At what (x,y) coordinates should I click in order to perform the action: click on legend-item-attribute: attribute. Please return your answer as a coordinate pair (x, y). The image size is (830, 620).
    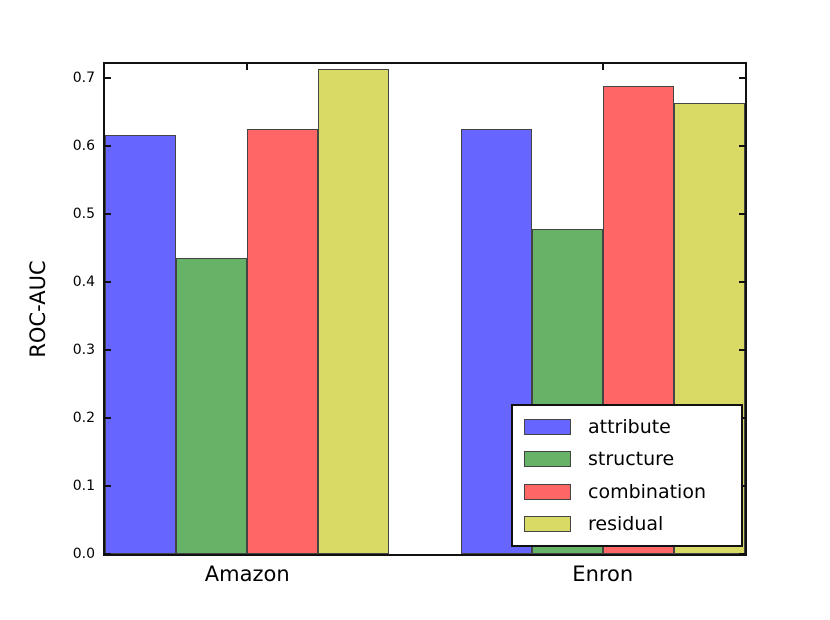
    Looking at the image, I should click on (627, 427).